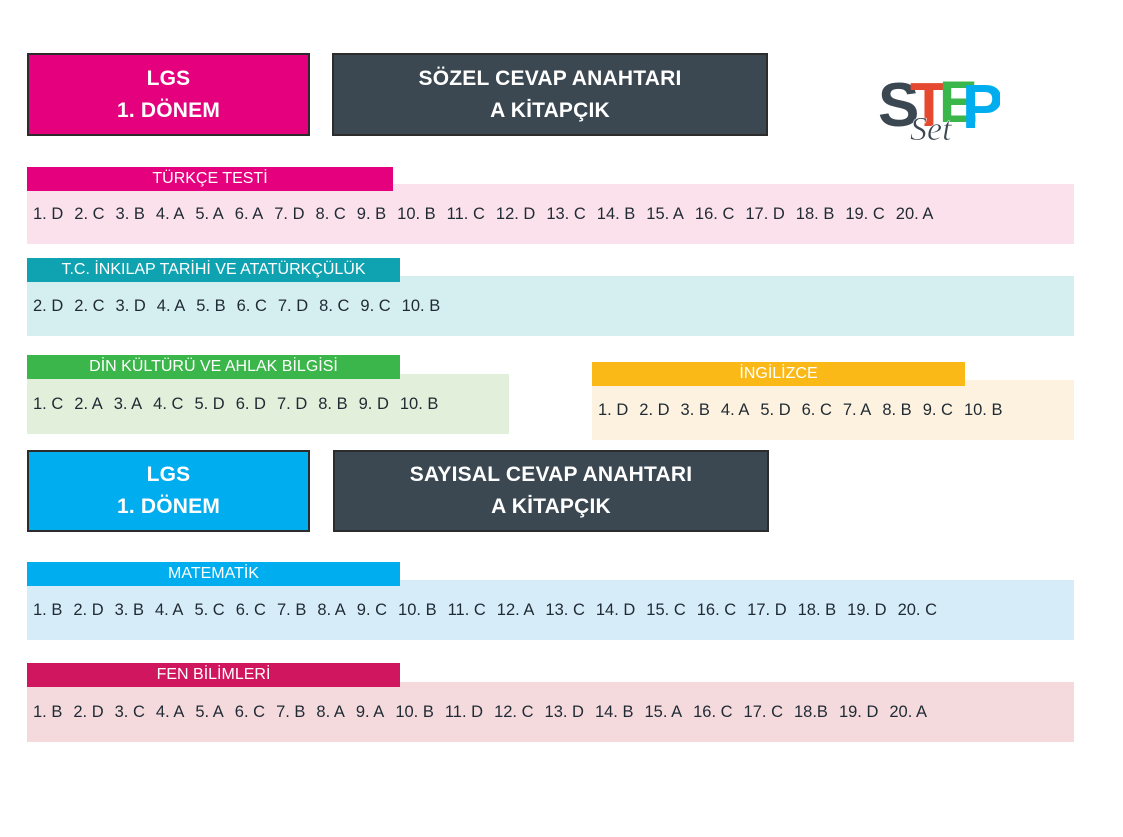  Describe the element at coordinates (917, 609) in the screenshot. I see `answer-item: 20. C` at that location.